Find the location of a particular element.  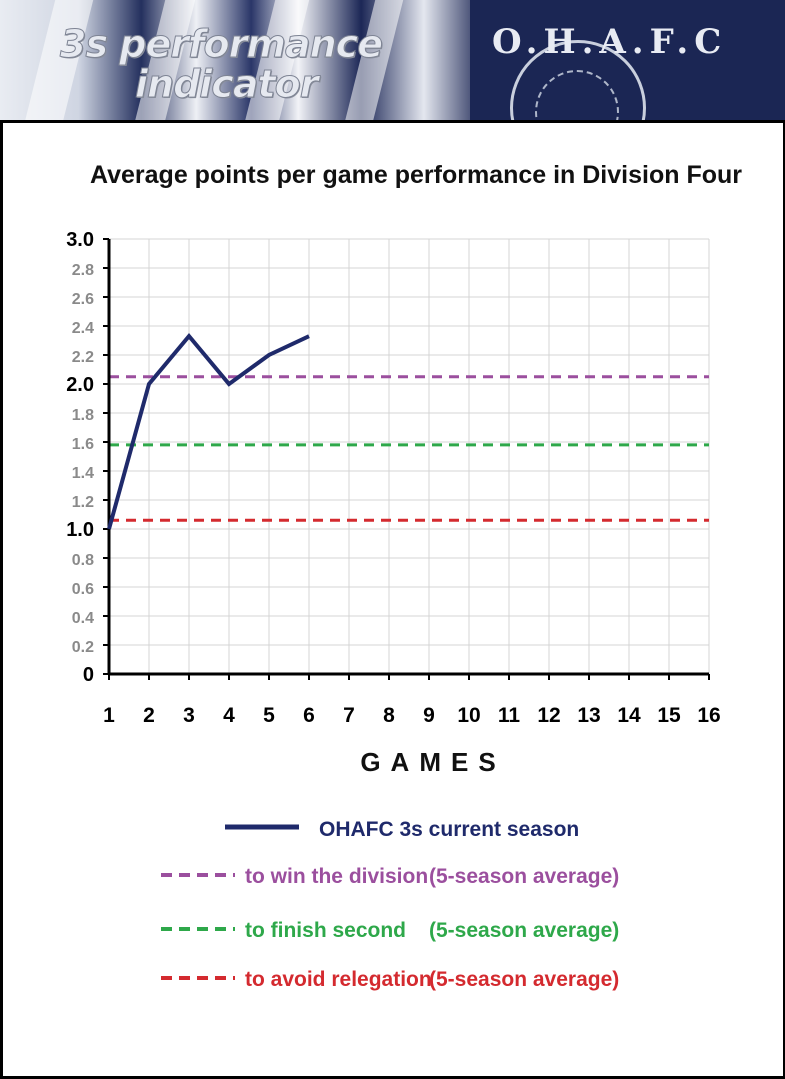

y-tick-label-11: 2.2 is located at coordinates (83, 357).